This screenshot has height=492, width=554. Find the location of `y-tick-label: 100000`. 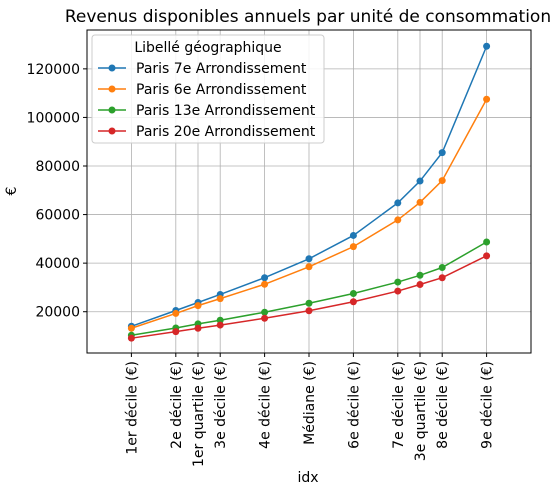

y-tick-label: 100000 is located at coordinates (53, 118).